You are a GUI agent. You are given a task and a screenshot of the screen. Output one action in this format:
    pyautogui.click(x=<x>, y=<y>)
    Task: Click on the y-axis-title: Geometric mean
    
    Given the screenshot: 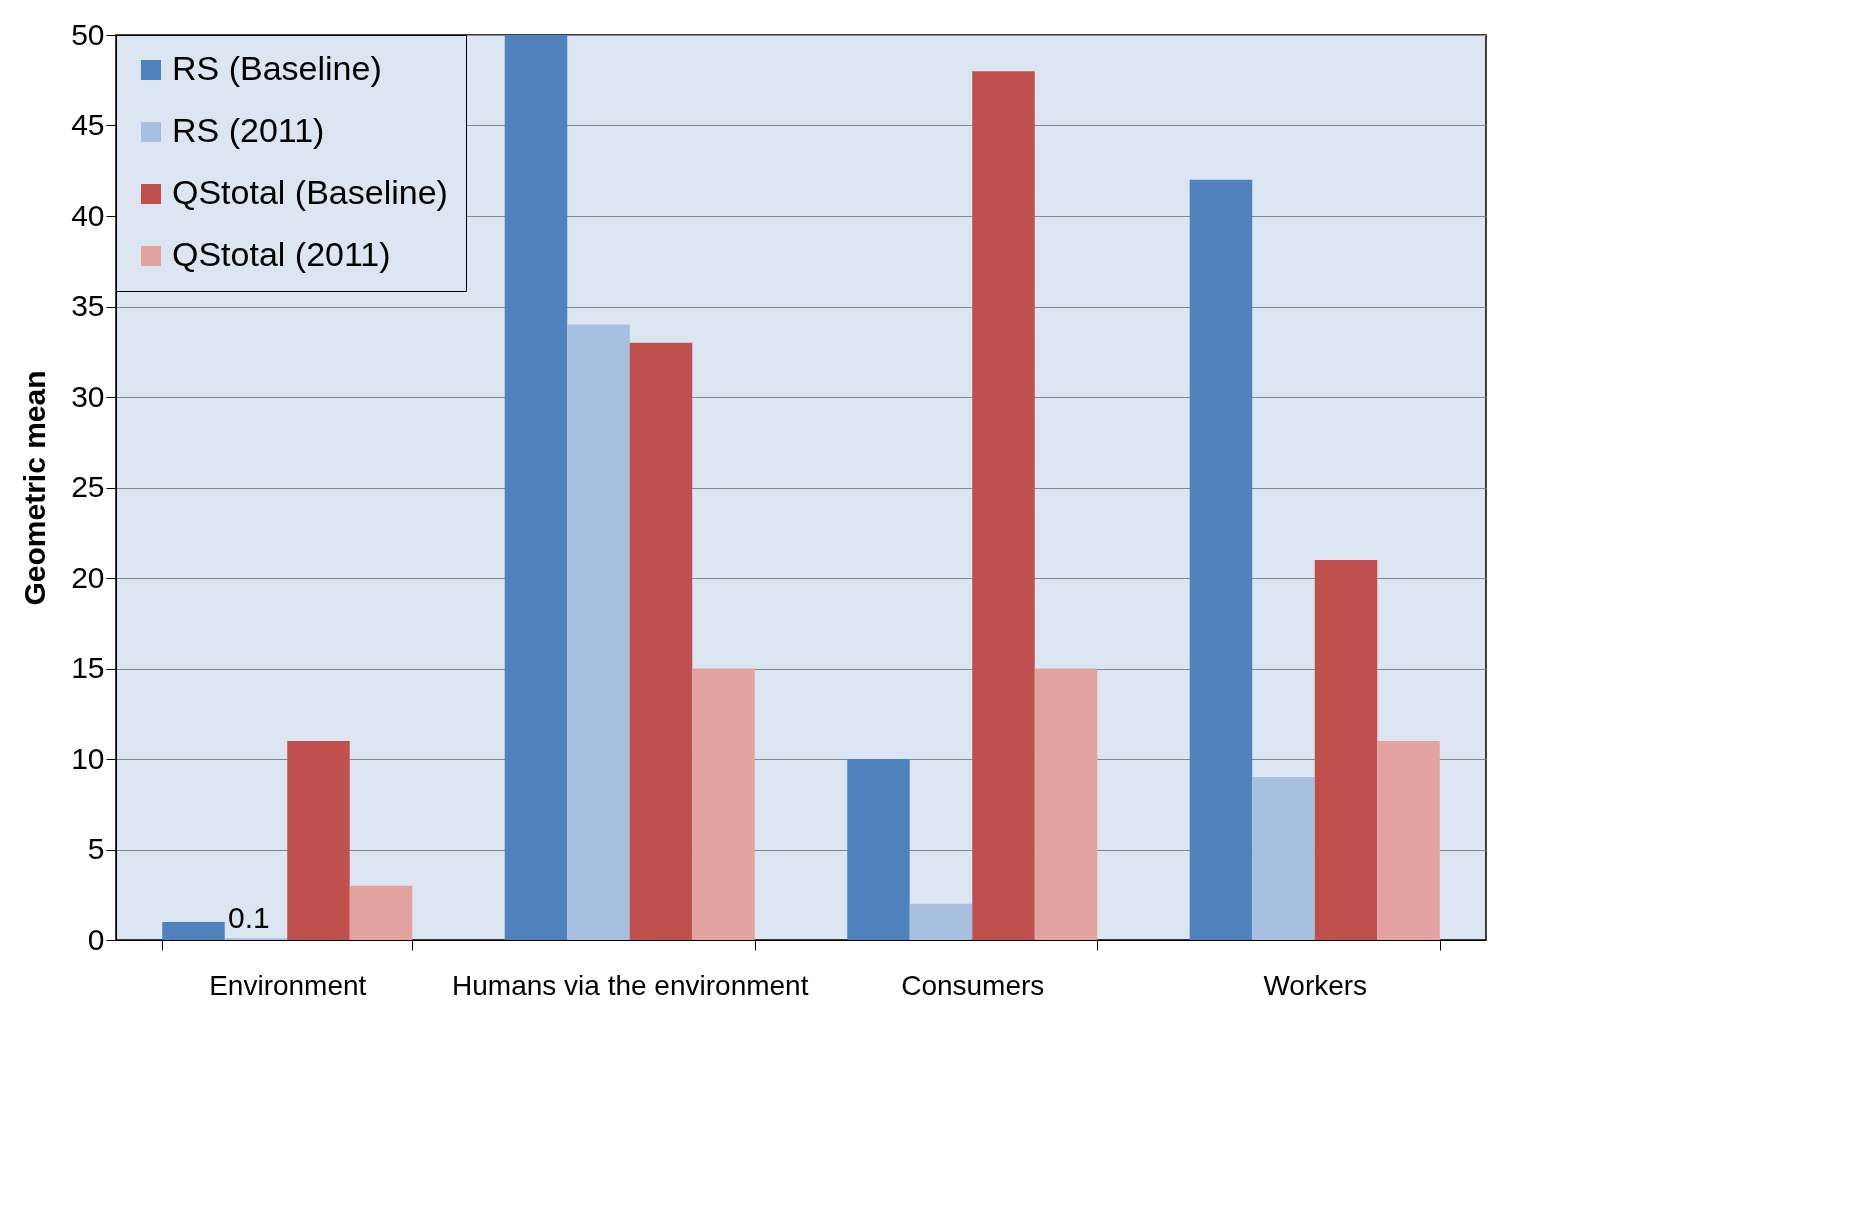 What is the action you would take?
    pyautogui.click(x=35, y=488)
    